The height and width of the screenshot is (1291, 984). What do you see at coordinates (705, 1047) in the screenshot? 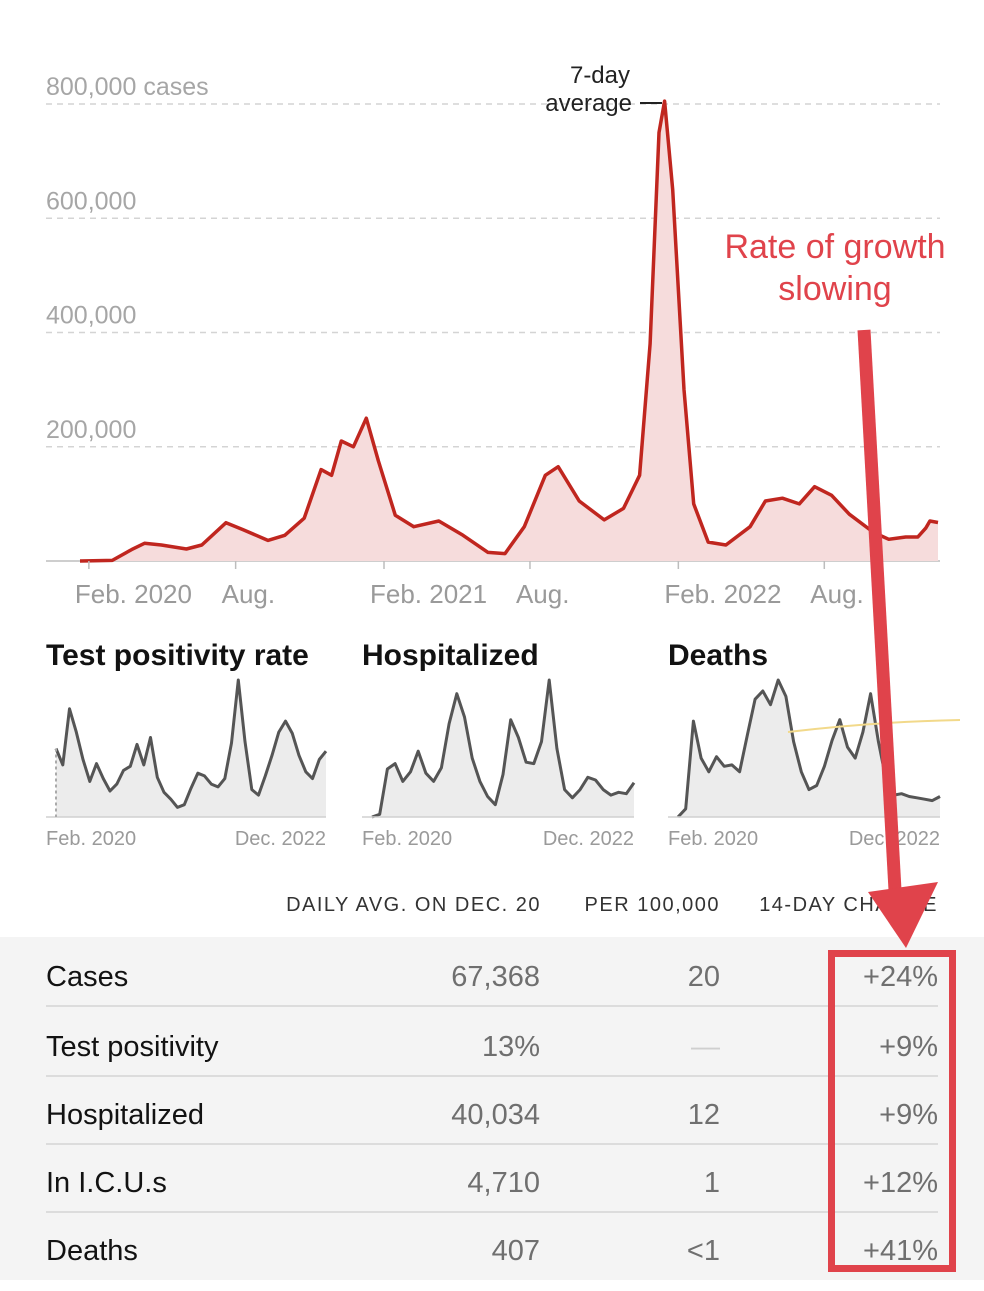
I see `row-per-100k: —` at bounding box center [705, 1047].